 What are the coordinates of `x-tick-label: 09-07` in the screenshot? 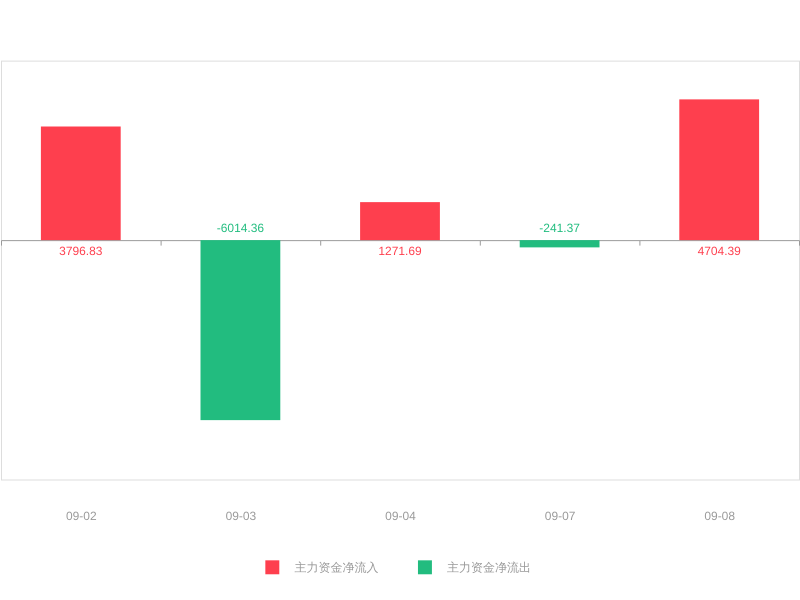 It's located at (560, 515).